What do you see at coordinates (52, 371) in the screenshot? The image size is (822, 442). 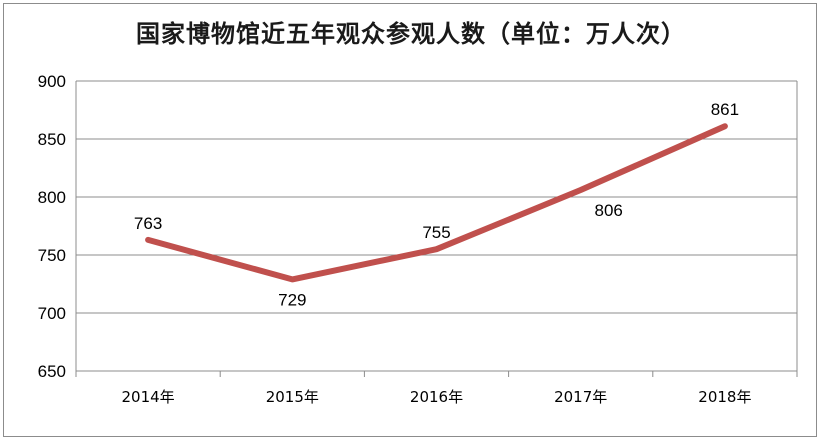 I see `y-tick-label: 650` at bounding box center [52, 371].